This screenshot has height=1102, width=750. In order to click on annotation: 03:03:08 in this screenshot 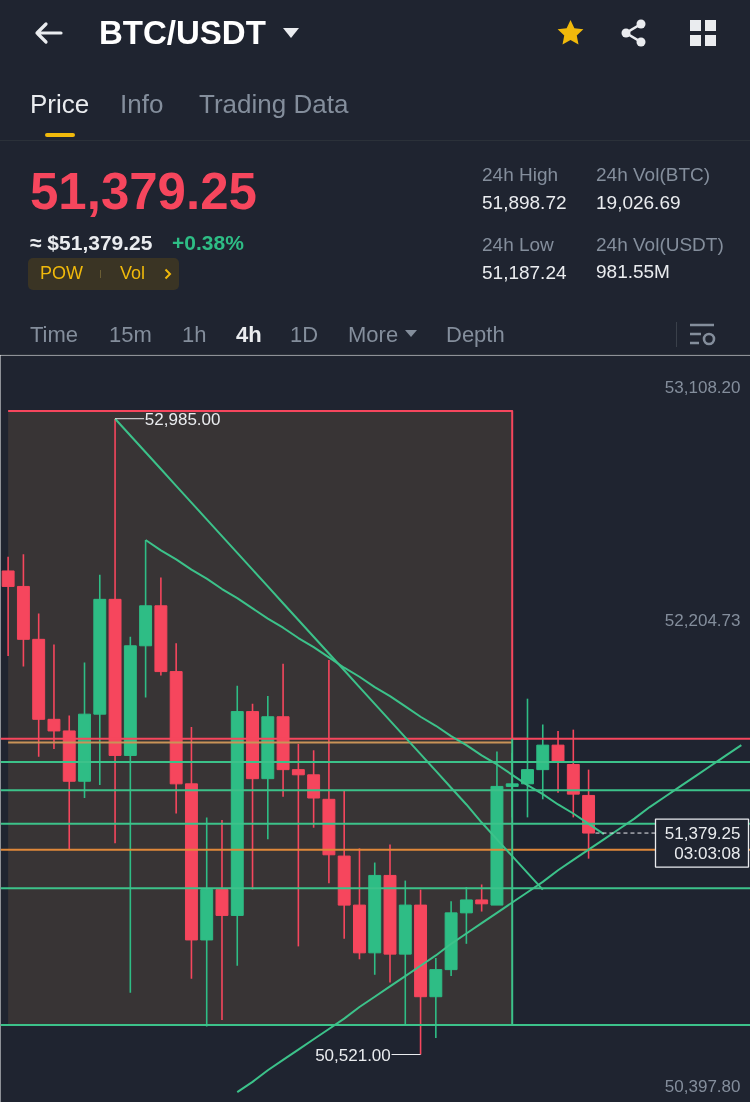, I will do `click(707, 853)`.